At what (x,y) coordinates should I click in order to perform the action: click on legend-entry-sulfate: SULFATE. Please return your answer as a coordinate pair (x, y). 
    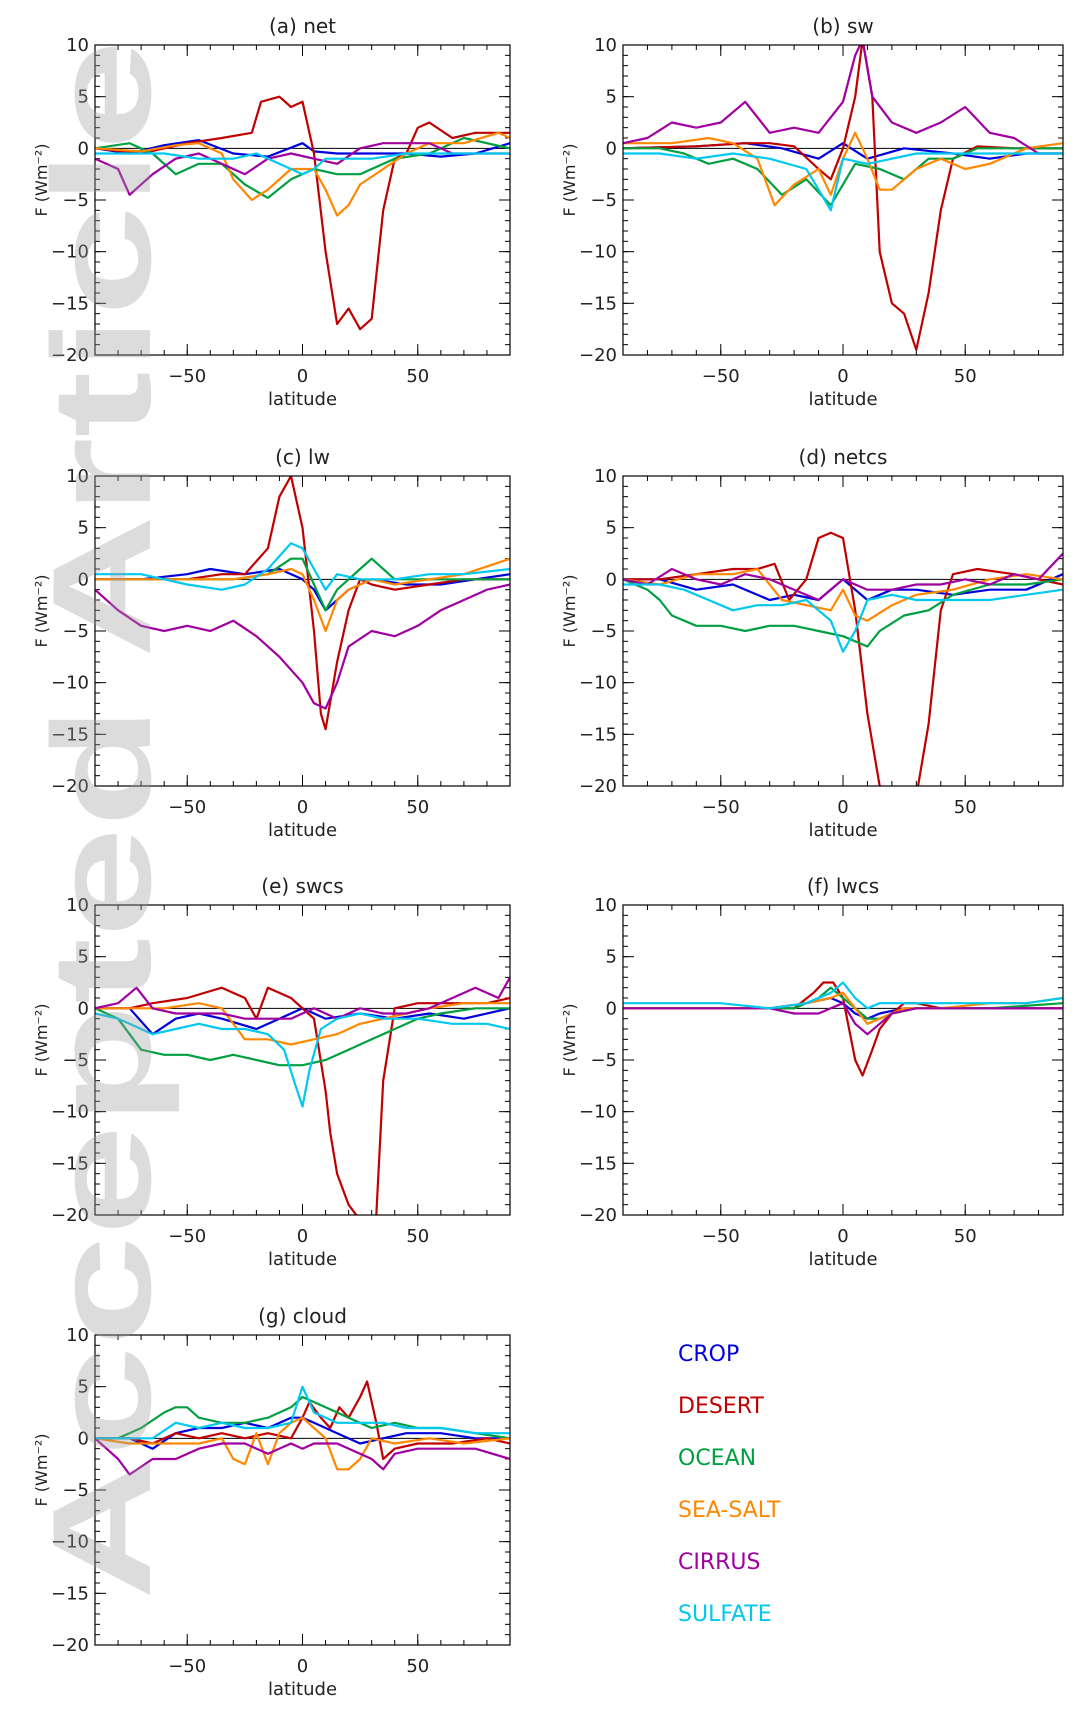
    Looking at the image, I should click on (725, 1614).